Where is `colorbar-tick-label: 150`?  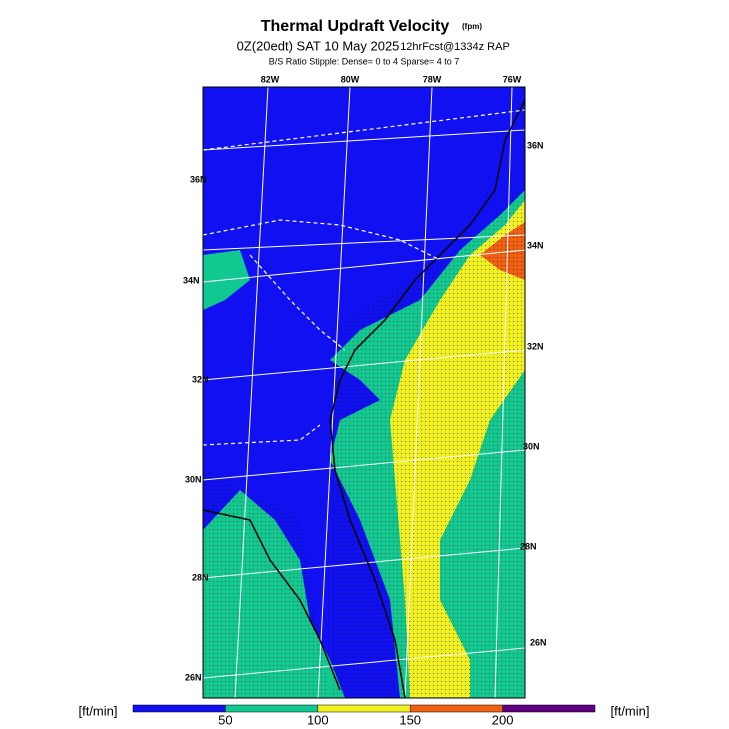 colorbar-tick-label: 150 is located at coordinates (410, 719).